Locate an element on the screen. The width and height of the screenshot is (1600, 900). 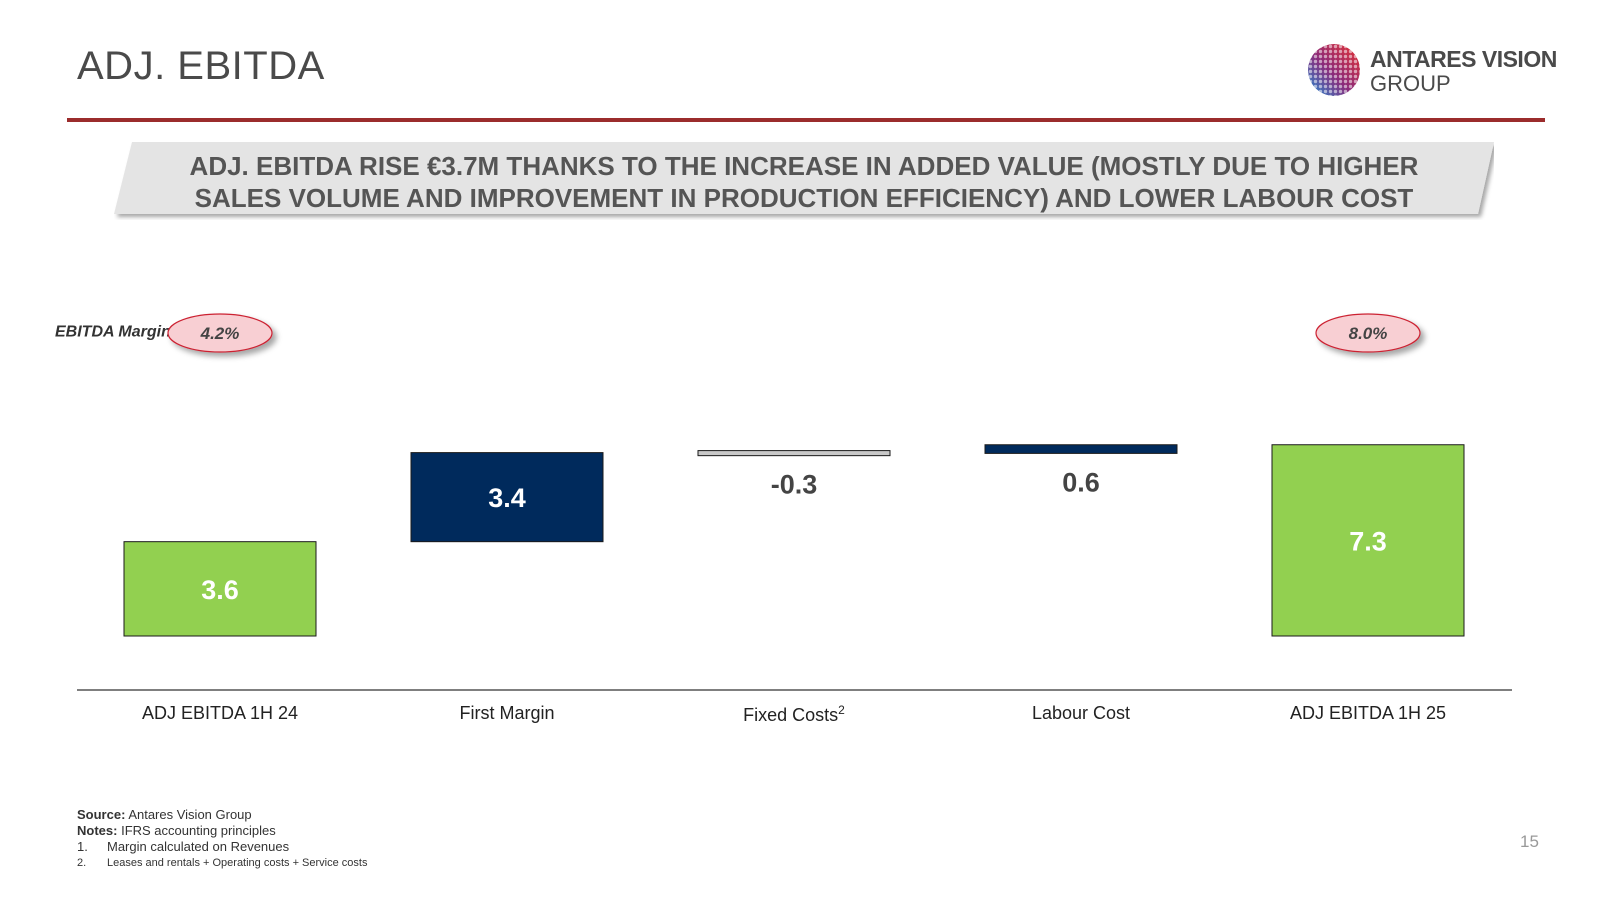
category-label-4: Labour Cost is located at coordinates (1081, 713).